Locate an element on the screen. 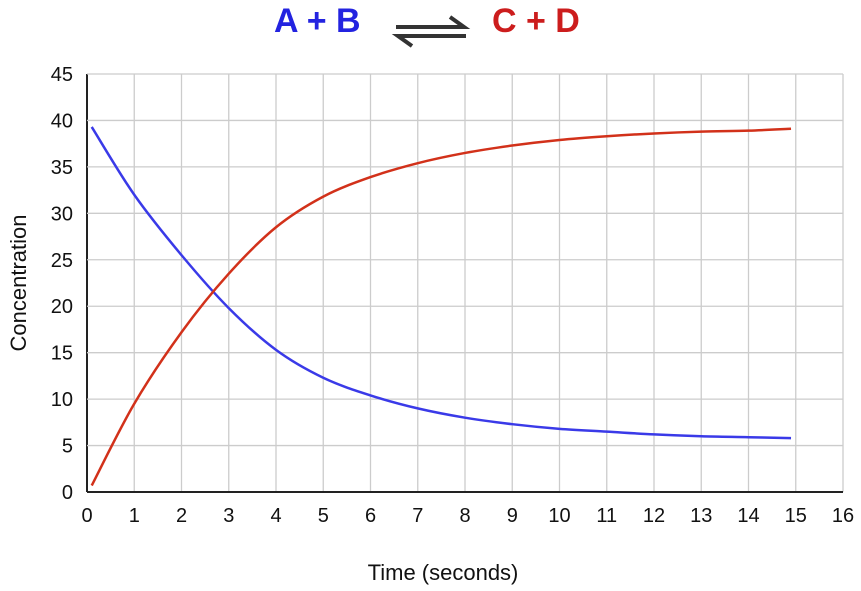 Image resolution: width=861 pixels, height=591 pixels. y-tick-label: 15 is located at coordinates (62, 354).